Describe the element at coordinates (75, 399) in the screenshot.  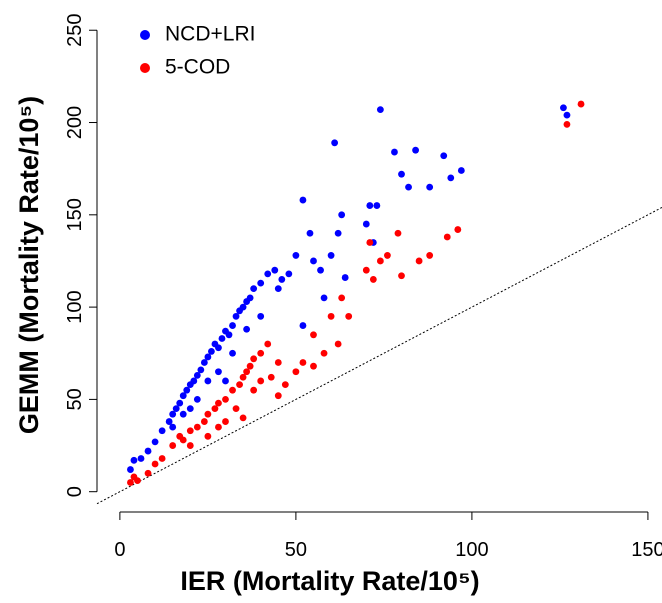
I see `y-tick-label: 50` at that location.